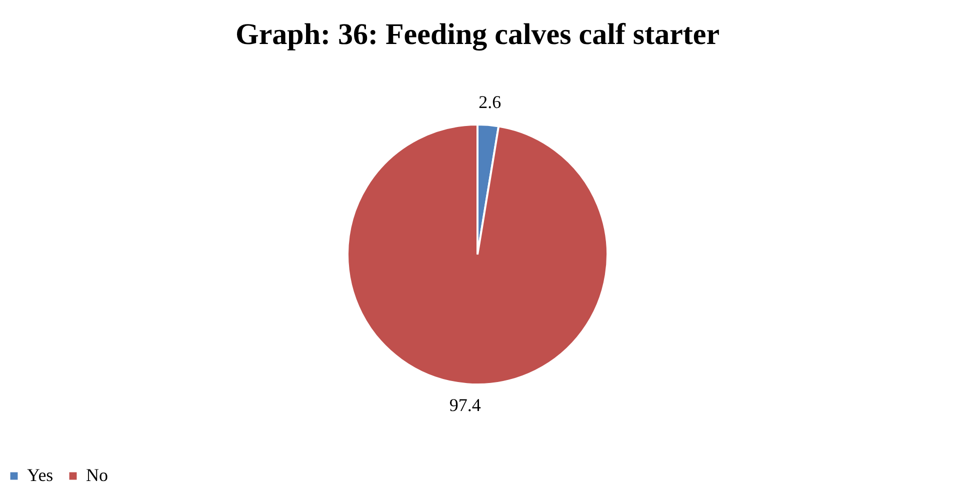 The height and width of the screenshot is (495, 955). I want to click on chart-title: Graph: 36: Feeding calves calf starter, so click(477, 34).